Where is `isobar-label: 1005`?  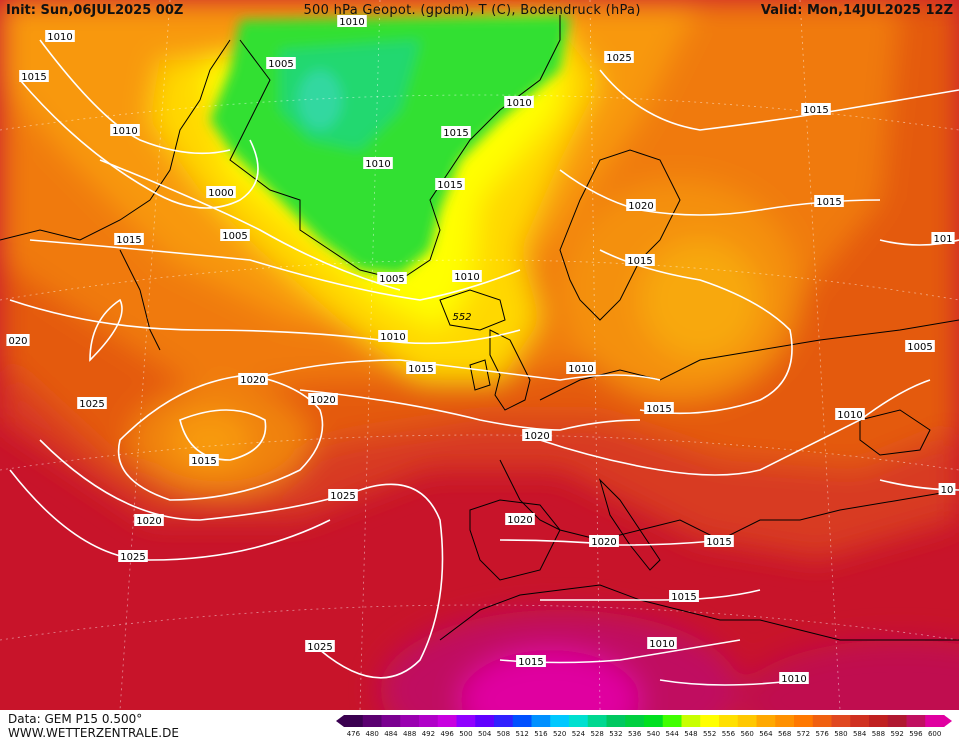
isobar-label: 1005 is located at coordinates (392, 278).